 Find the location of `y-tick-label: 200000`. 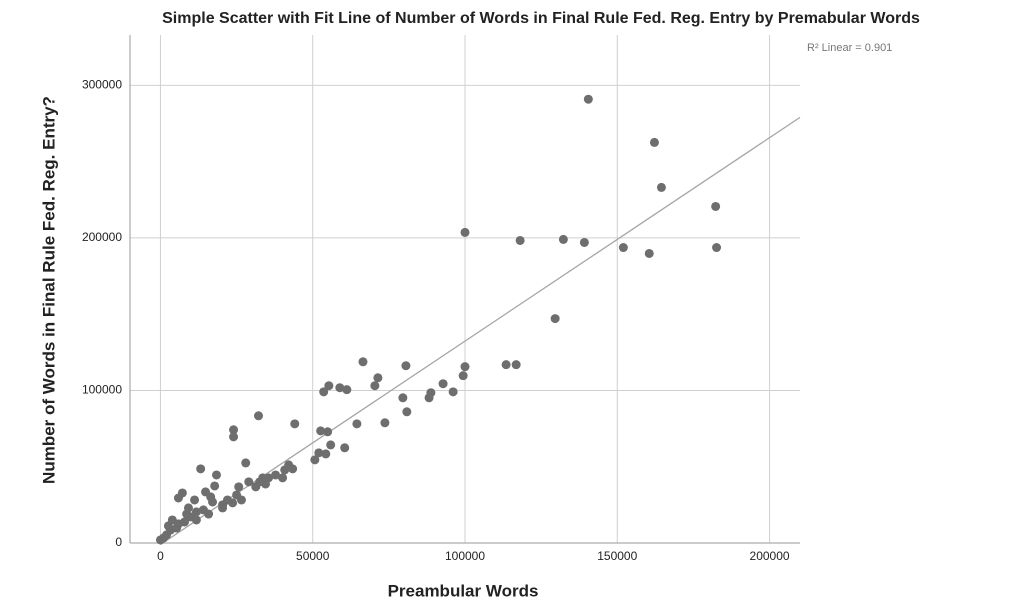

y-tick-label: 200000 is located at coordinates (102, 237).